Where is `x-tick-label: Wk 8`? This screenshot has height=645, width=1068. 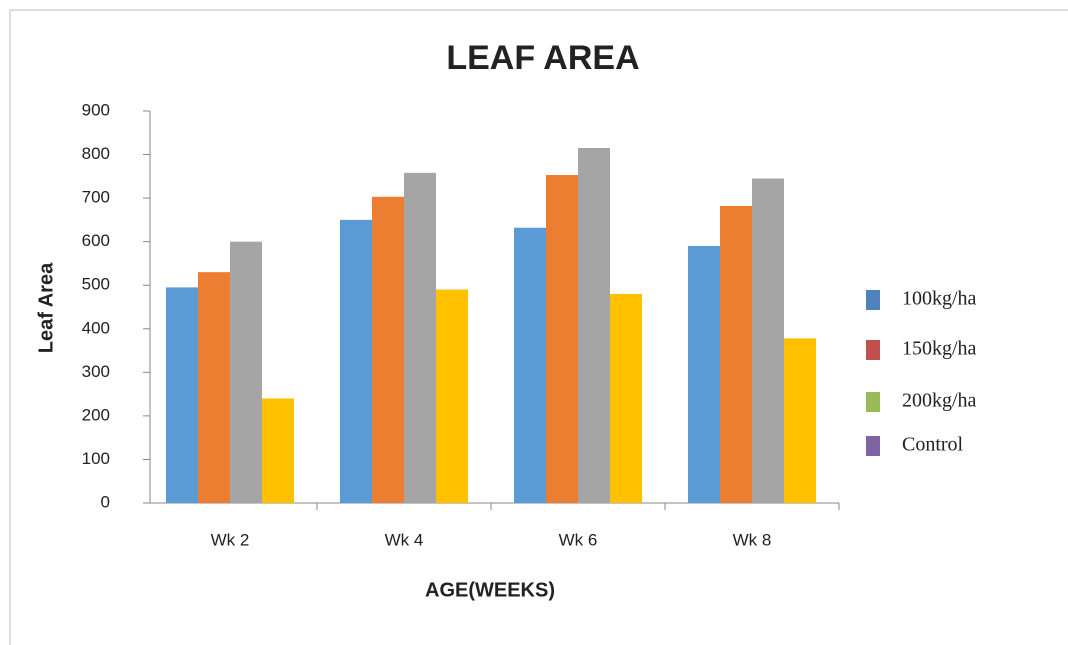
x-tick-label: Wk 8 is located at coordinates (752, 539).